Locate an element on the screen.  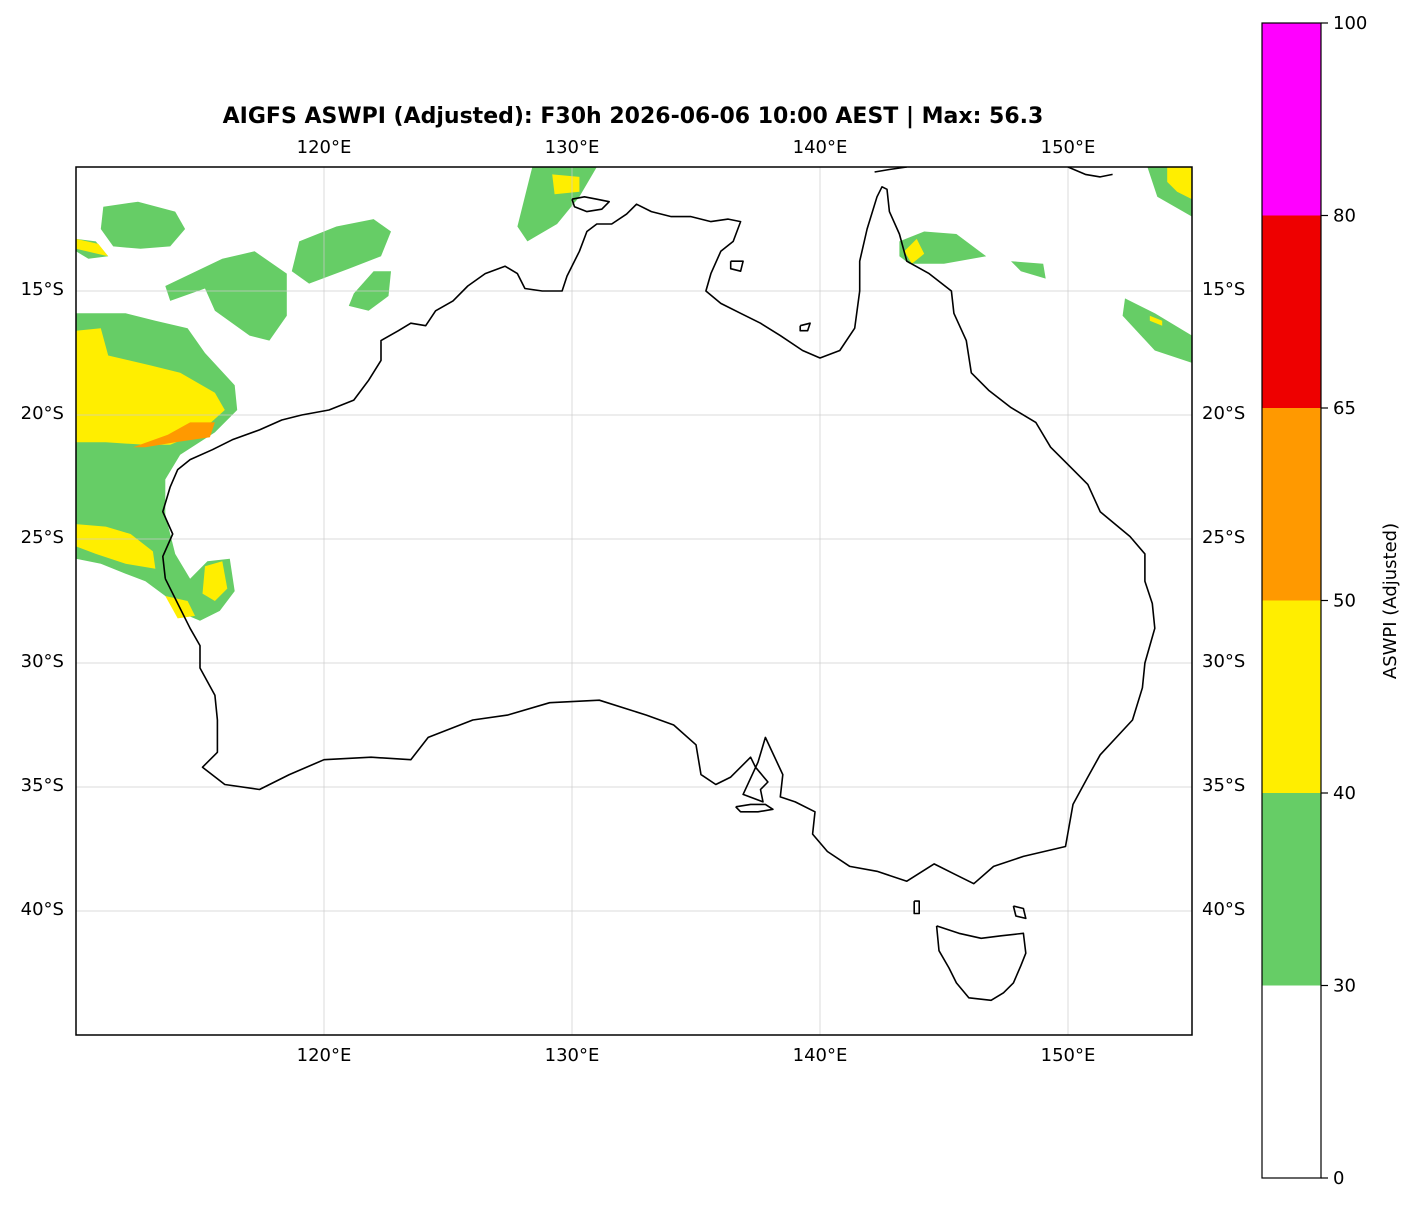
colorbar-tick-50: 50 is located at coordinates (1344, 601).